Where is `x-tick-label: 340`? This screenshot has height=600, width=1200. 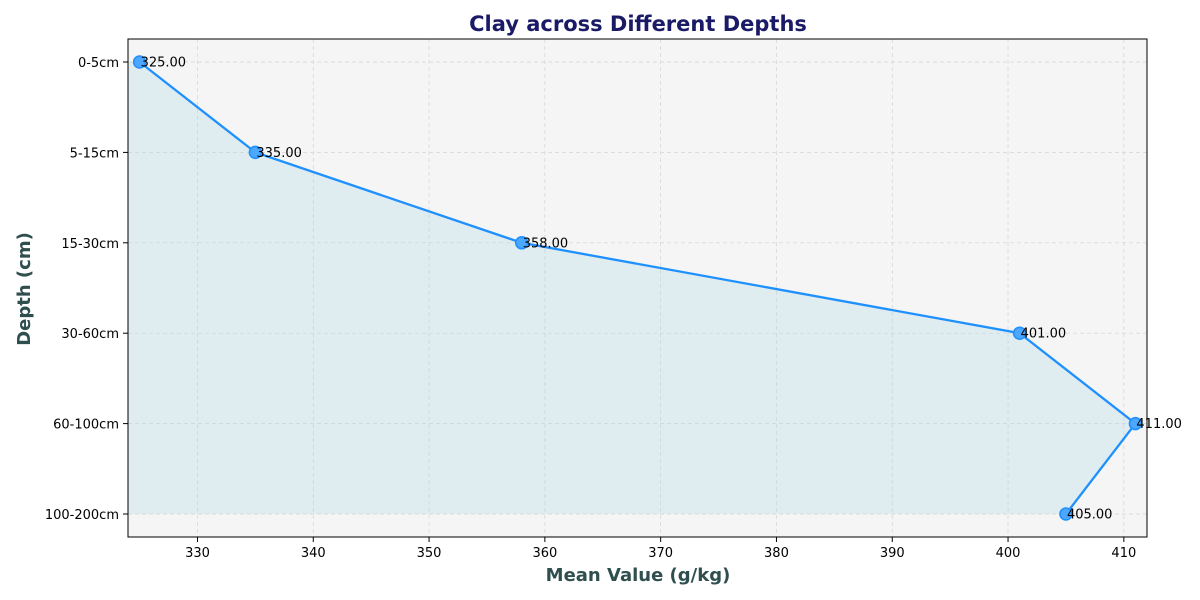 x-tick-label: 340 is located at coordinates (313, 553).